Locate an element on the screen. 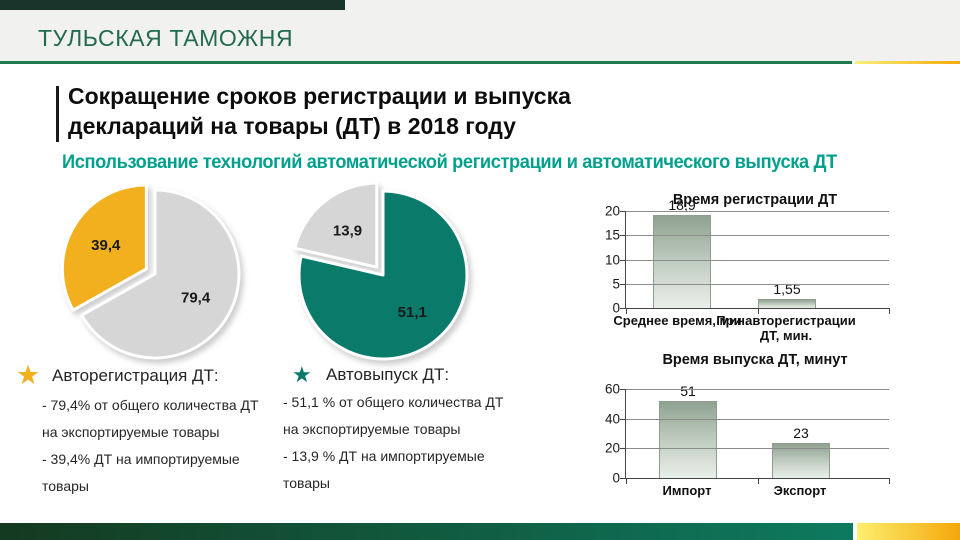 This screenshot has width=960, height=540. pie-slice-label: 79,4 is located at coordinates (196, 298).